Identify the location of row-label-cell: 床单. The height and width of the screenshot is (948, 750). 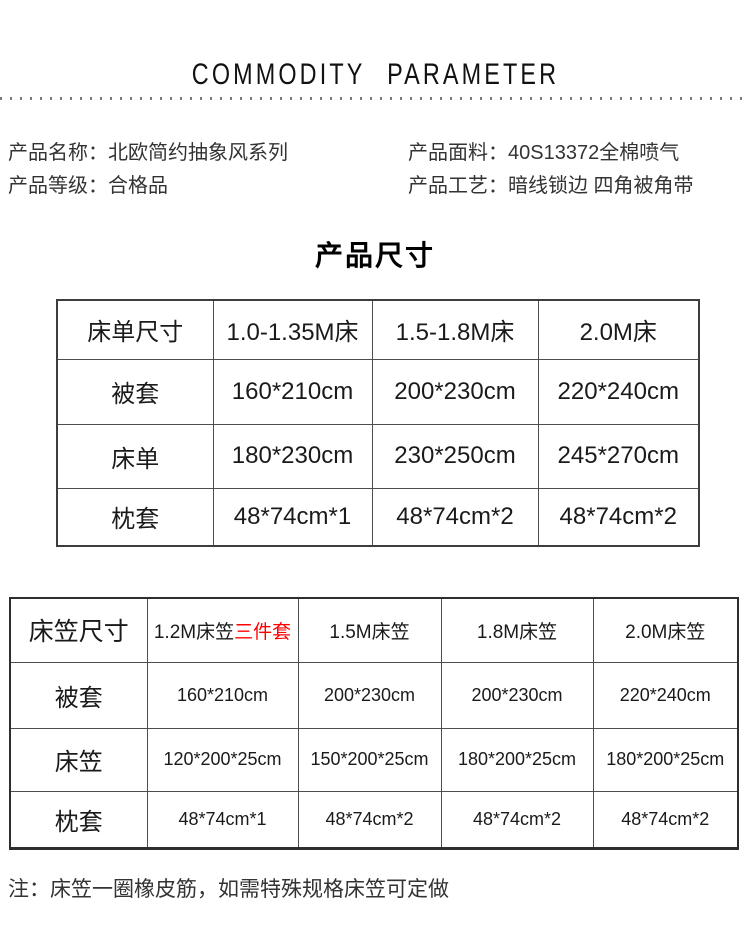
(135, 456).